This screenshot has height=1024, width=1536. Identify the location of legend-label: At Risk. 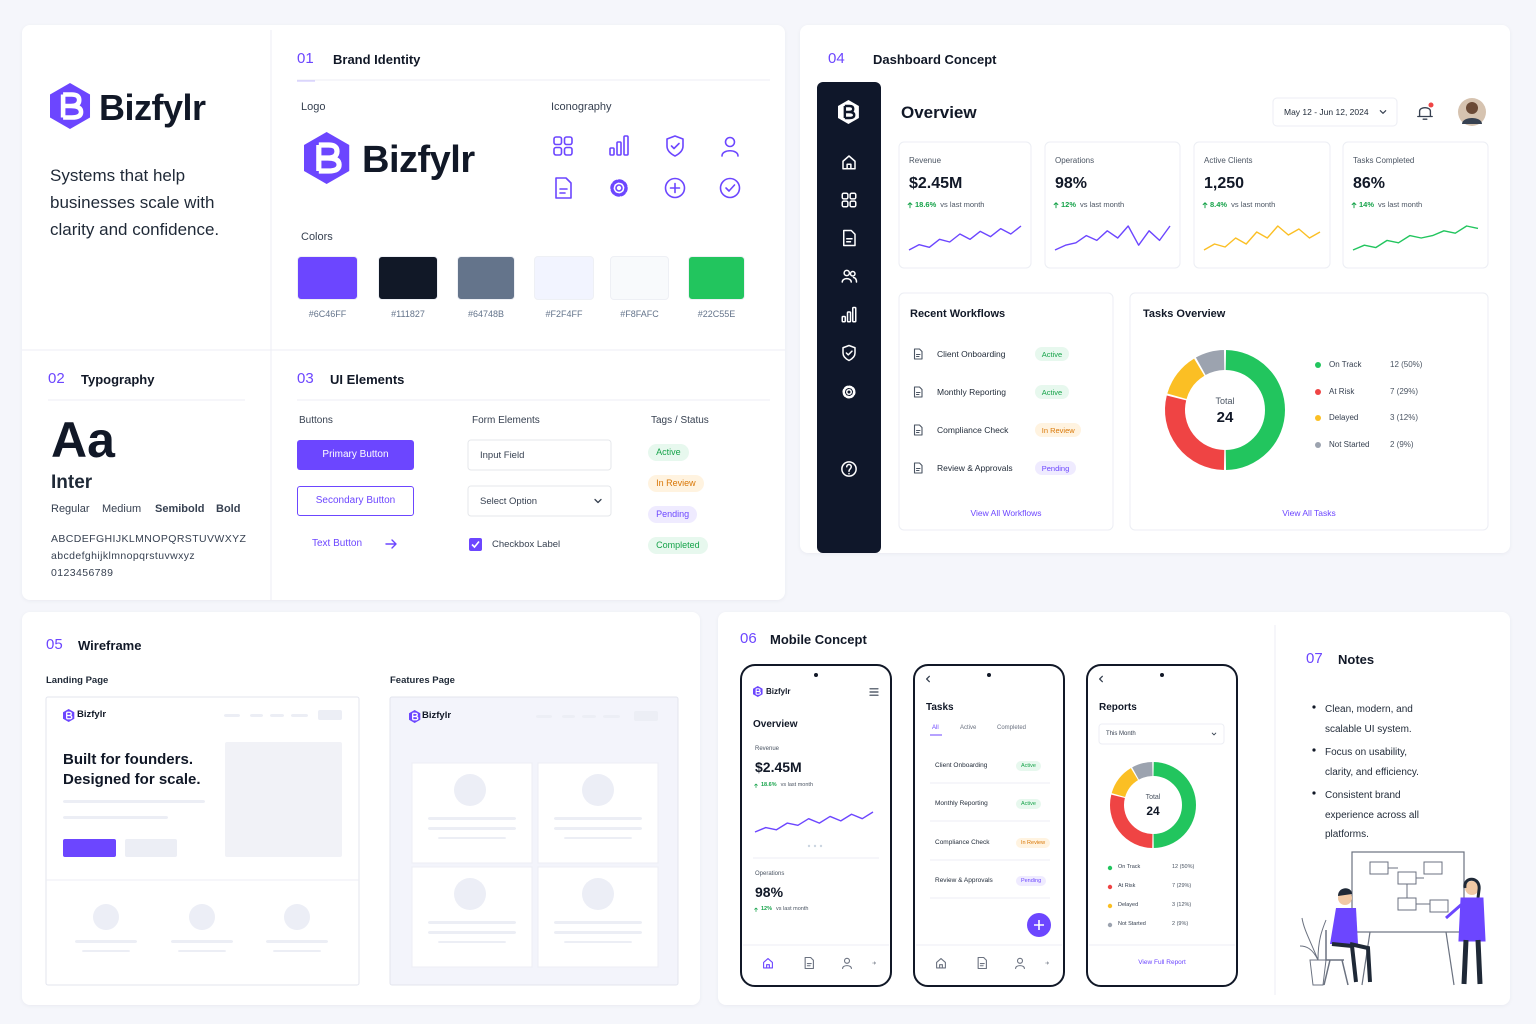
(1342, 391).